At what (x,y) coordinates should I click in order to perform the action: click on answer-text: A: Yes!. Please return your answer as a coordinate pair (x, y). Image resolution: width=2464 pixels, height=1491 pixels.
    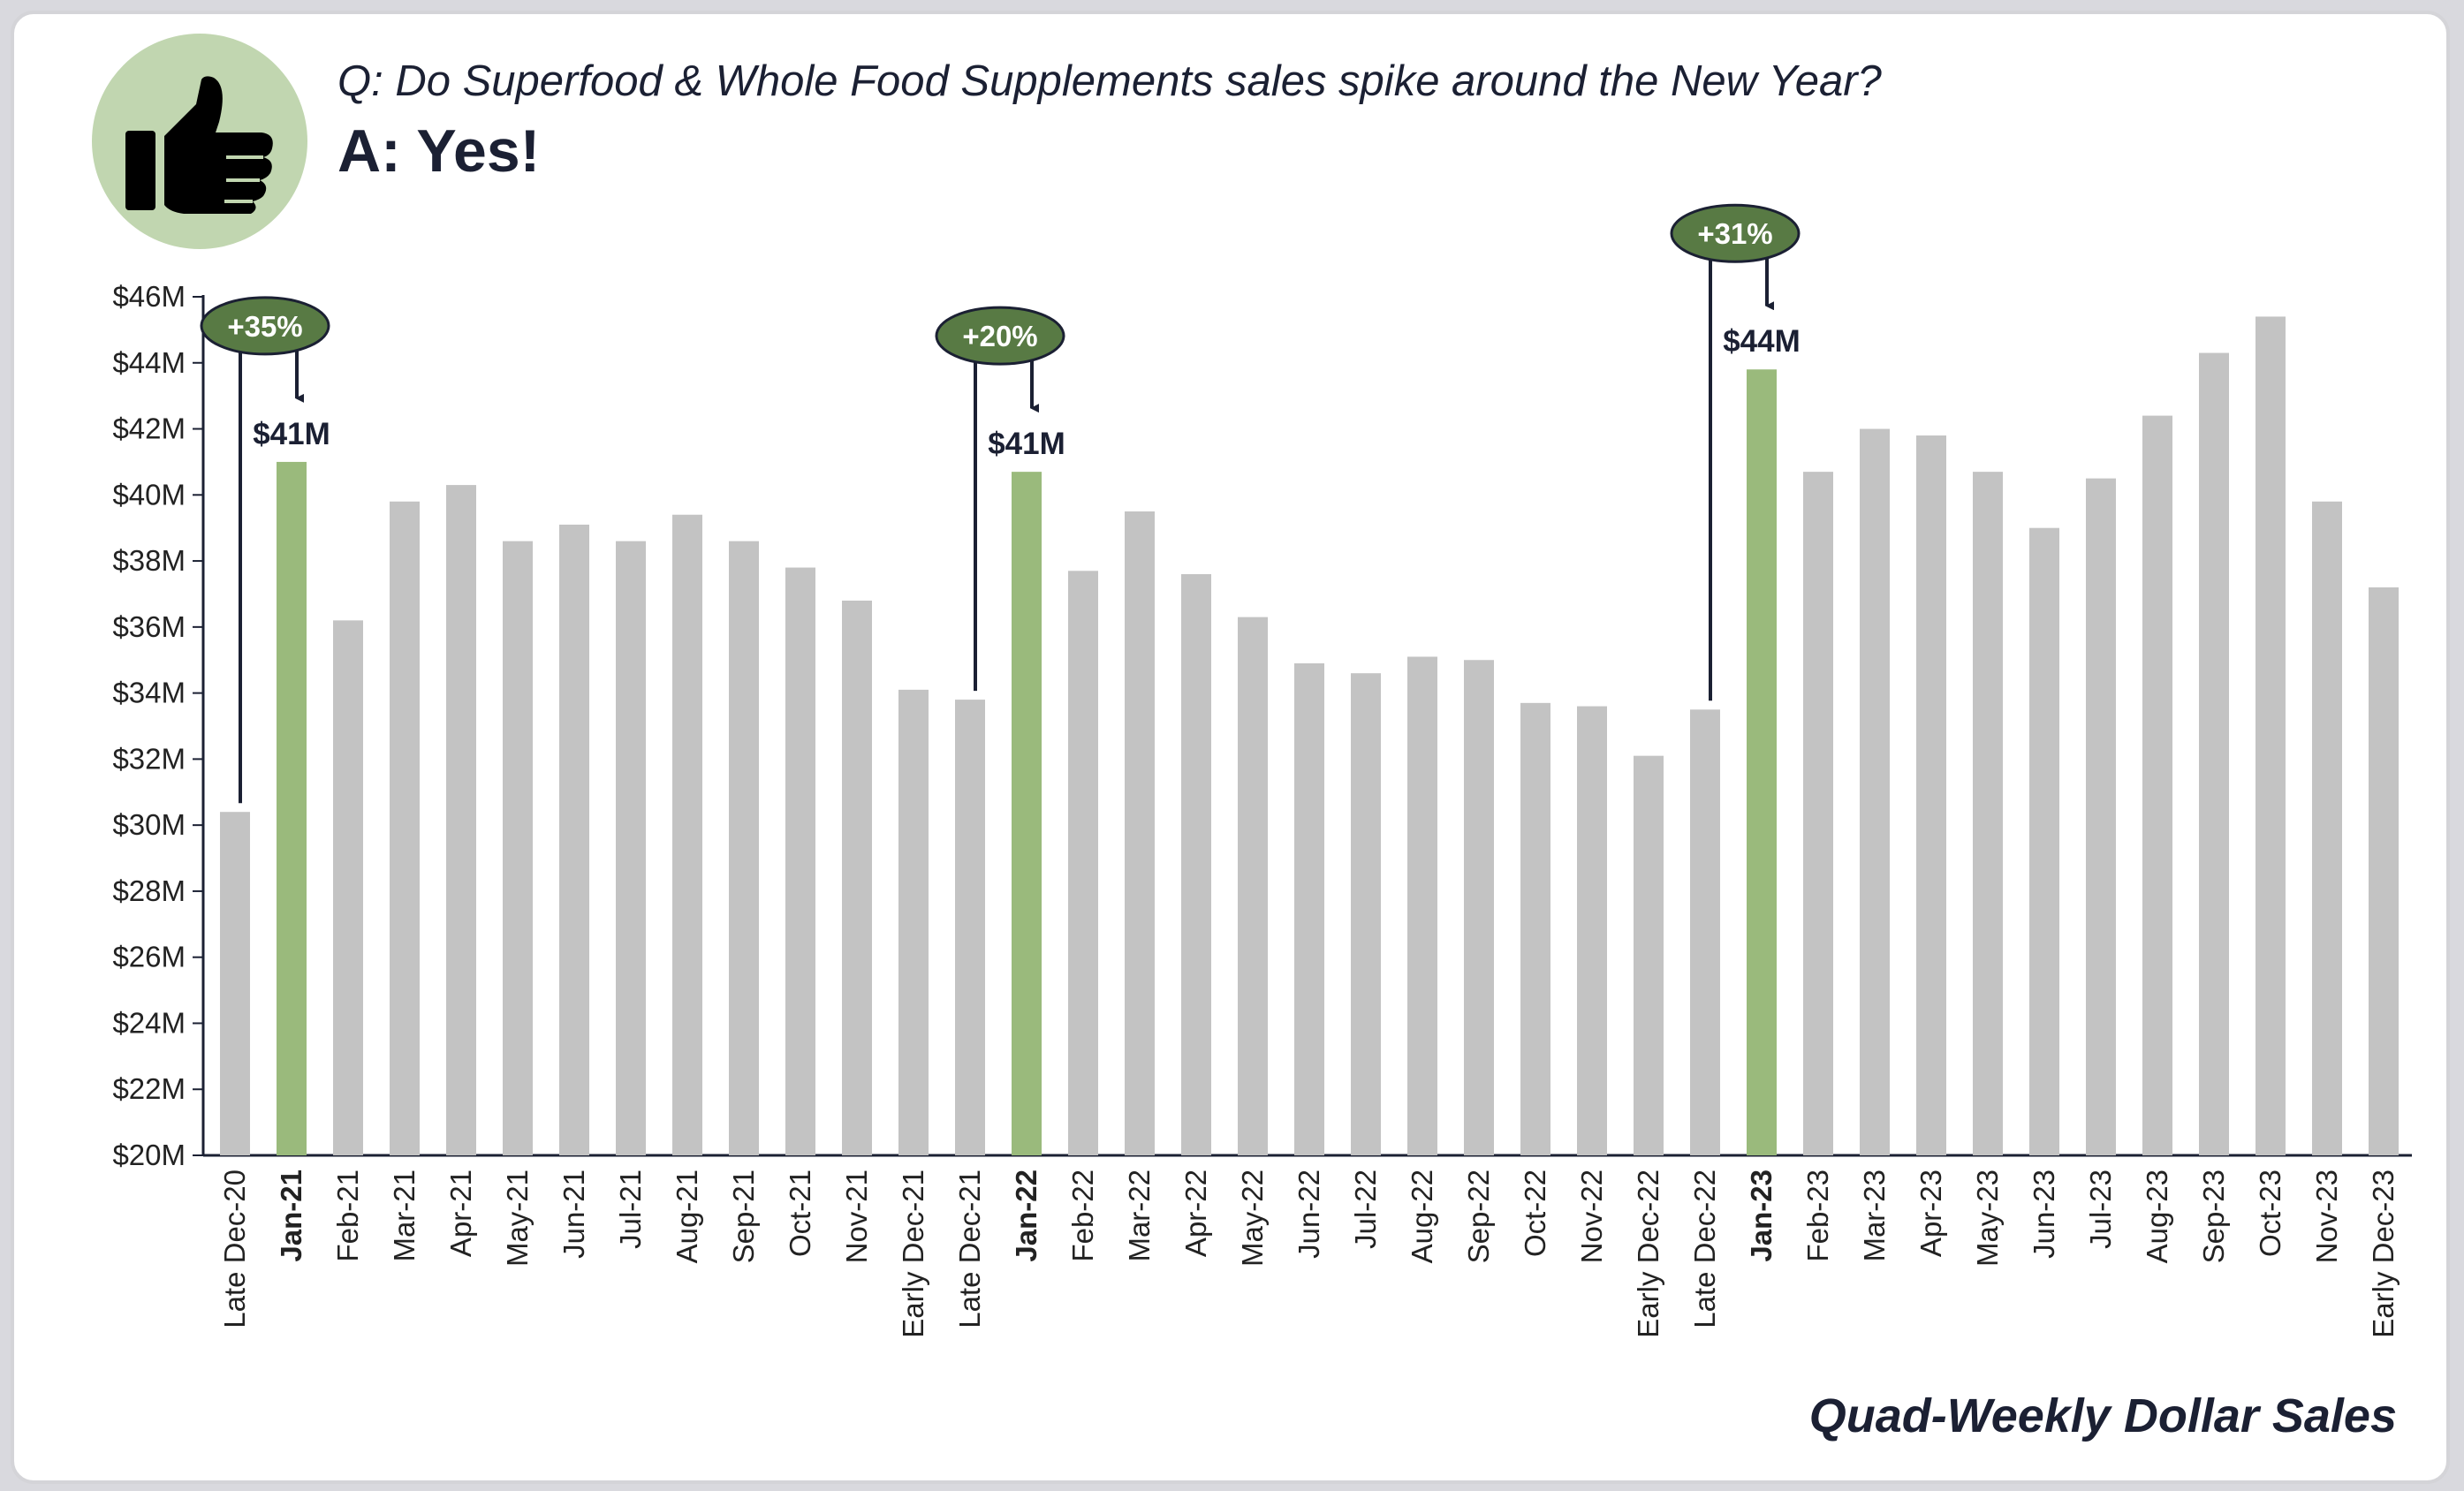
    Looking at the image, I should click on (439, 151).